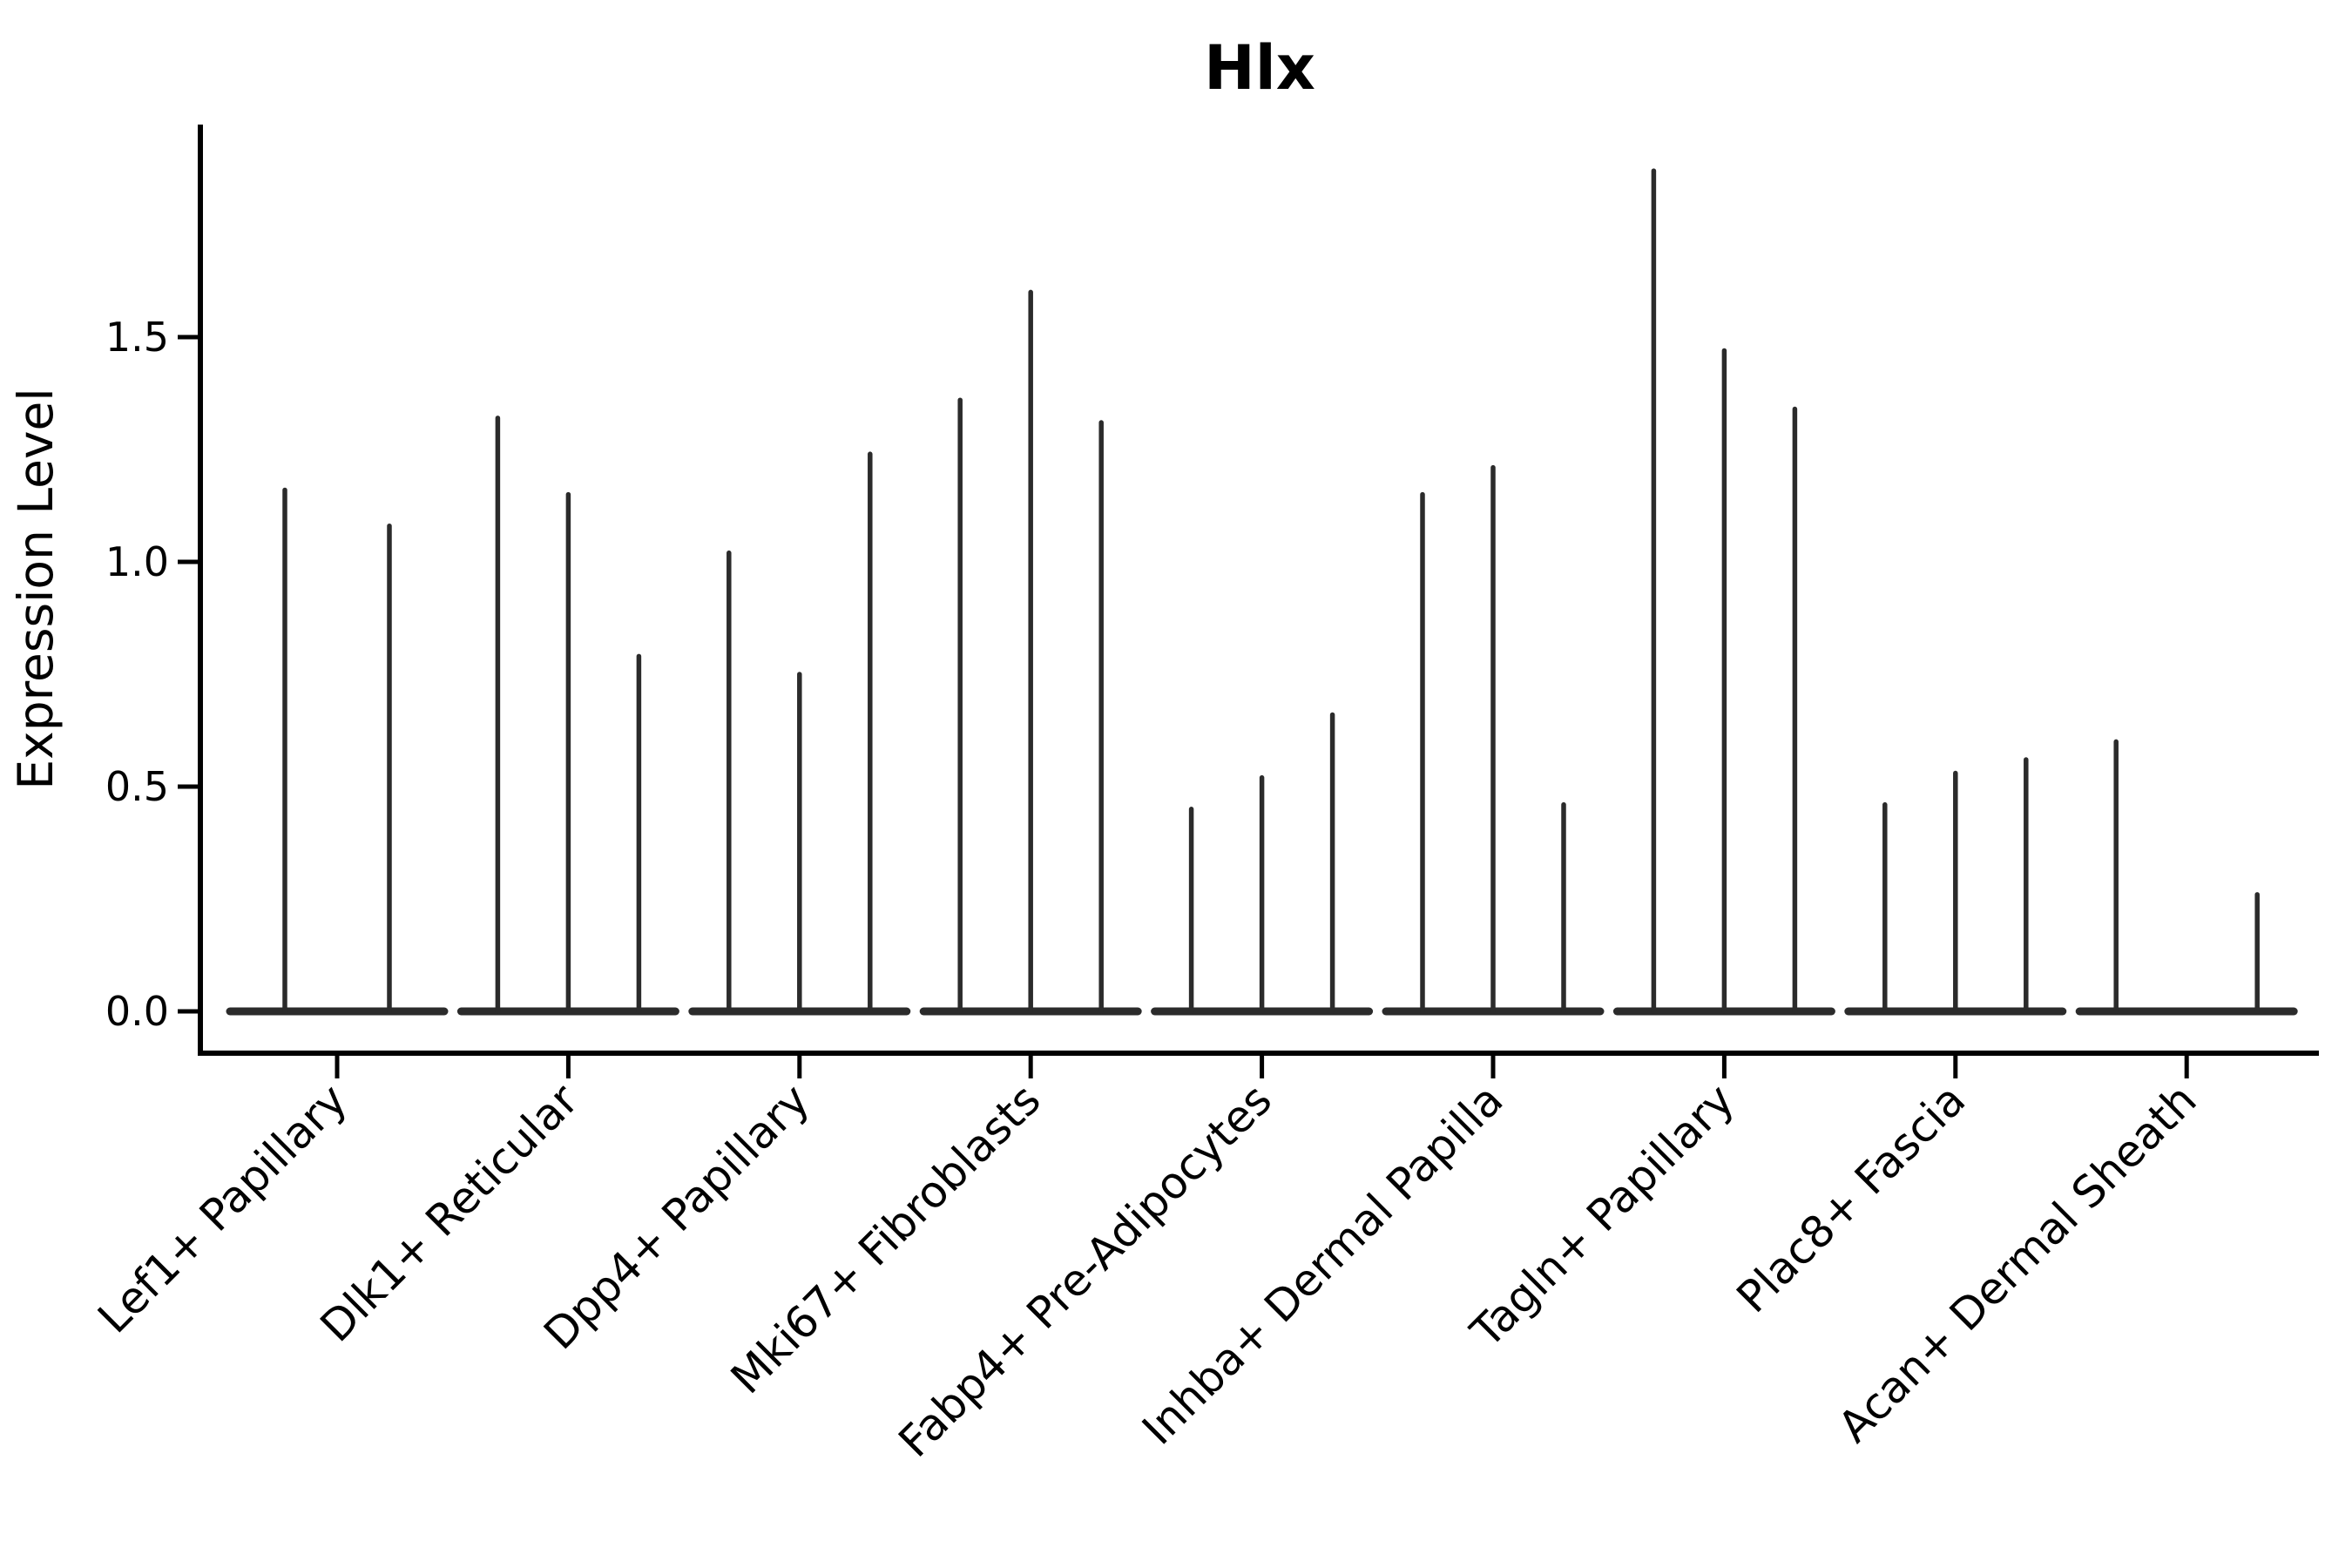 The height and width of the screenshot is (1568, 2352). I want to click on y-axis-label: Expression Level, so click(36, 588).